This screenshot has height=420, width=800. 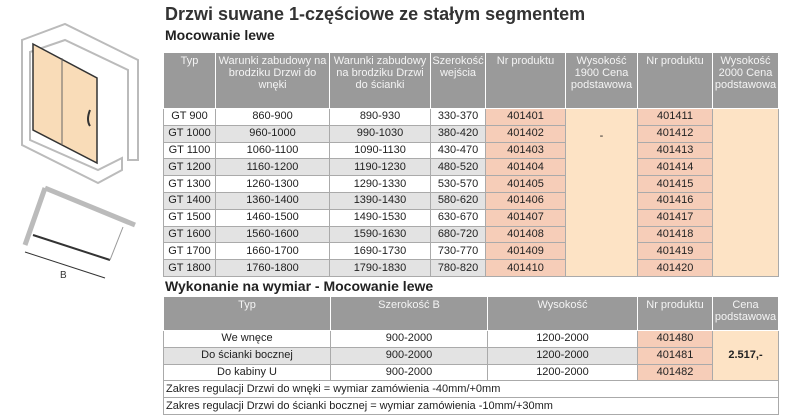 I want to click on table-cell: 401417, so click(x=675, y=217).